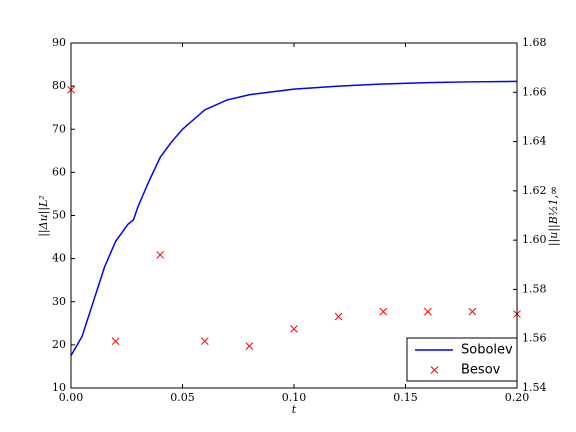 This screenshot has height=432, width=576. I want to click on x-tick-label: 0.00, so click(71, 397).